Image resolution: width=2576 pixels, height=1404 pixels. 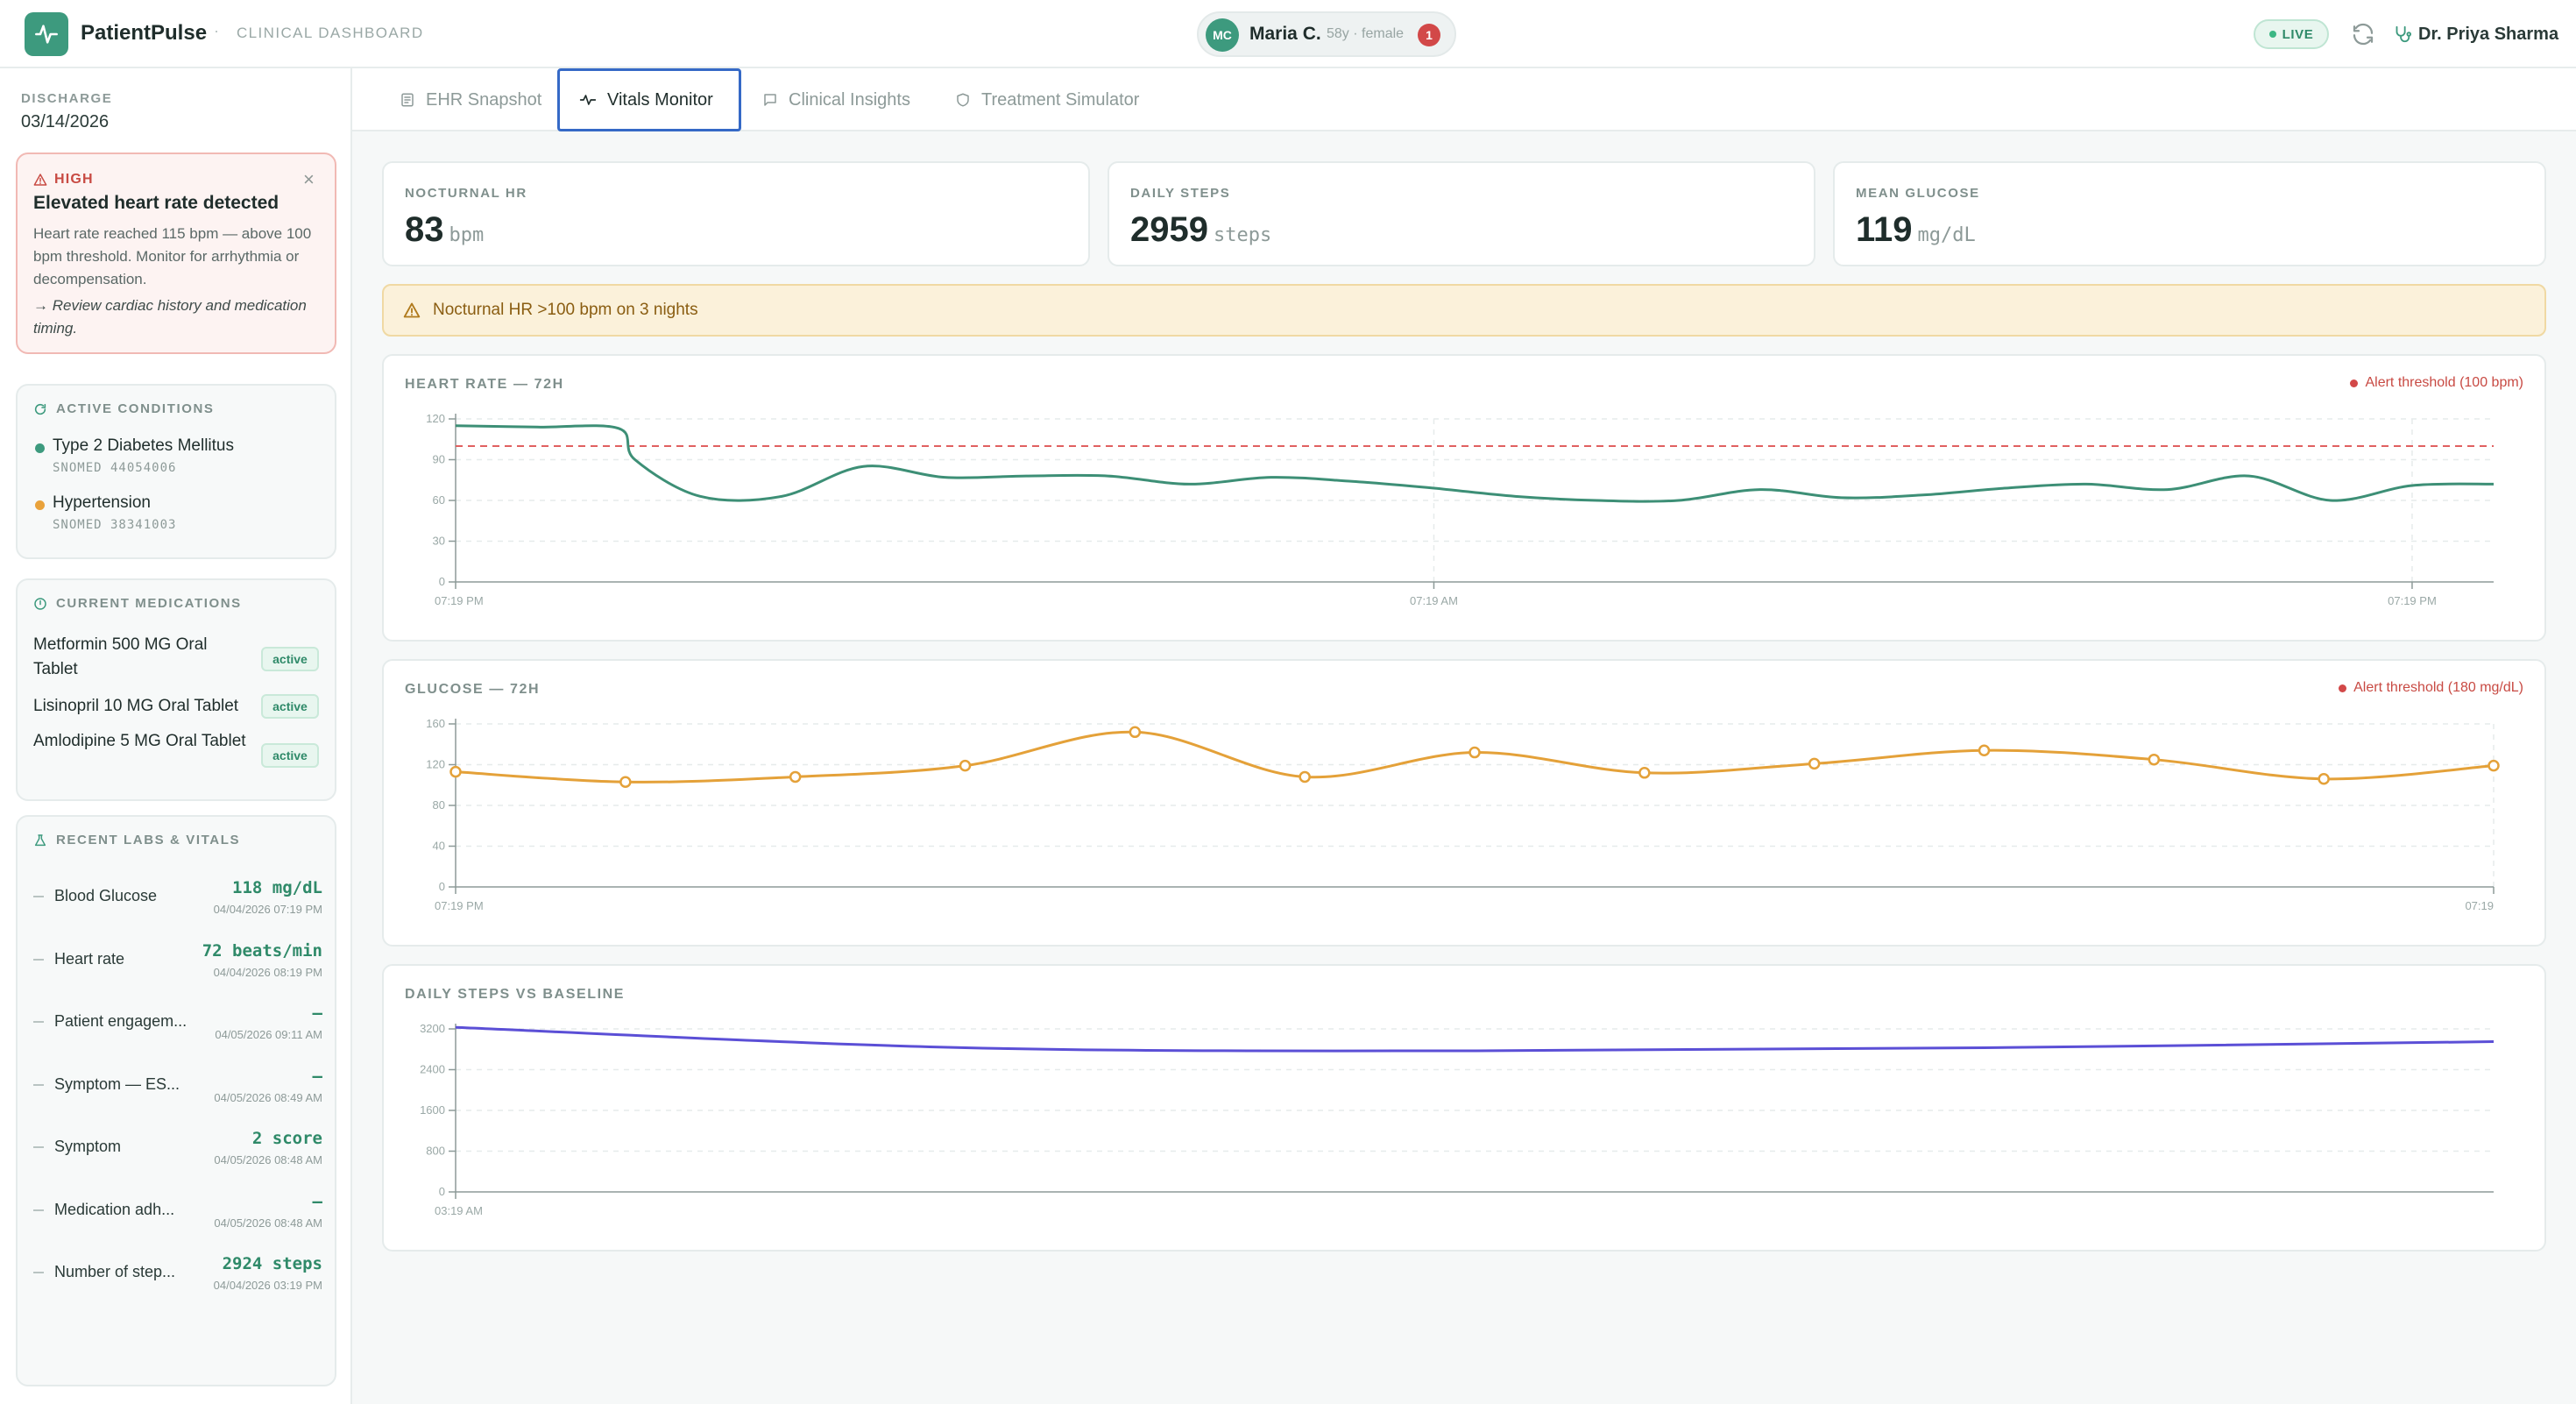 What do you see at coordinates (435, 1151) in the screenshot?
I see `y-tick-label: 800` at bounding box center [435, 1151].